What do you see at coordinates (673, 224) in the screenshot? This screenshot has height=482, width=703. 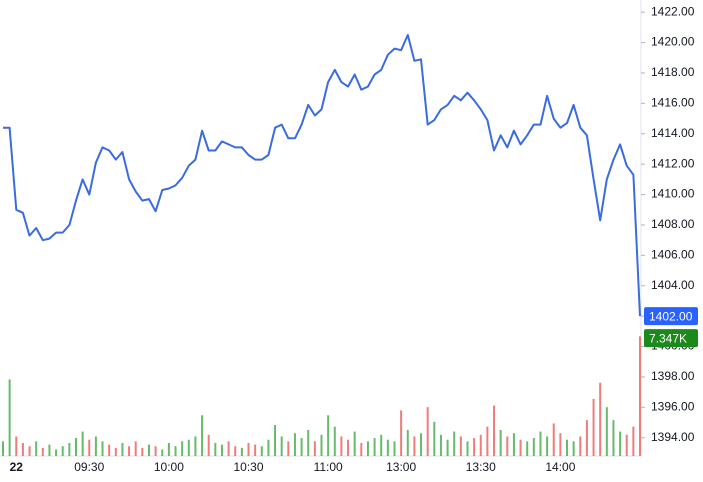 I see `y-tick-label: 1408.00` at bounding box center [673, 224].